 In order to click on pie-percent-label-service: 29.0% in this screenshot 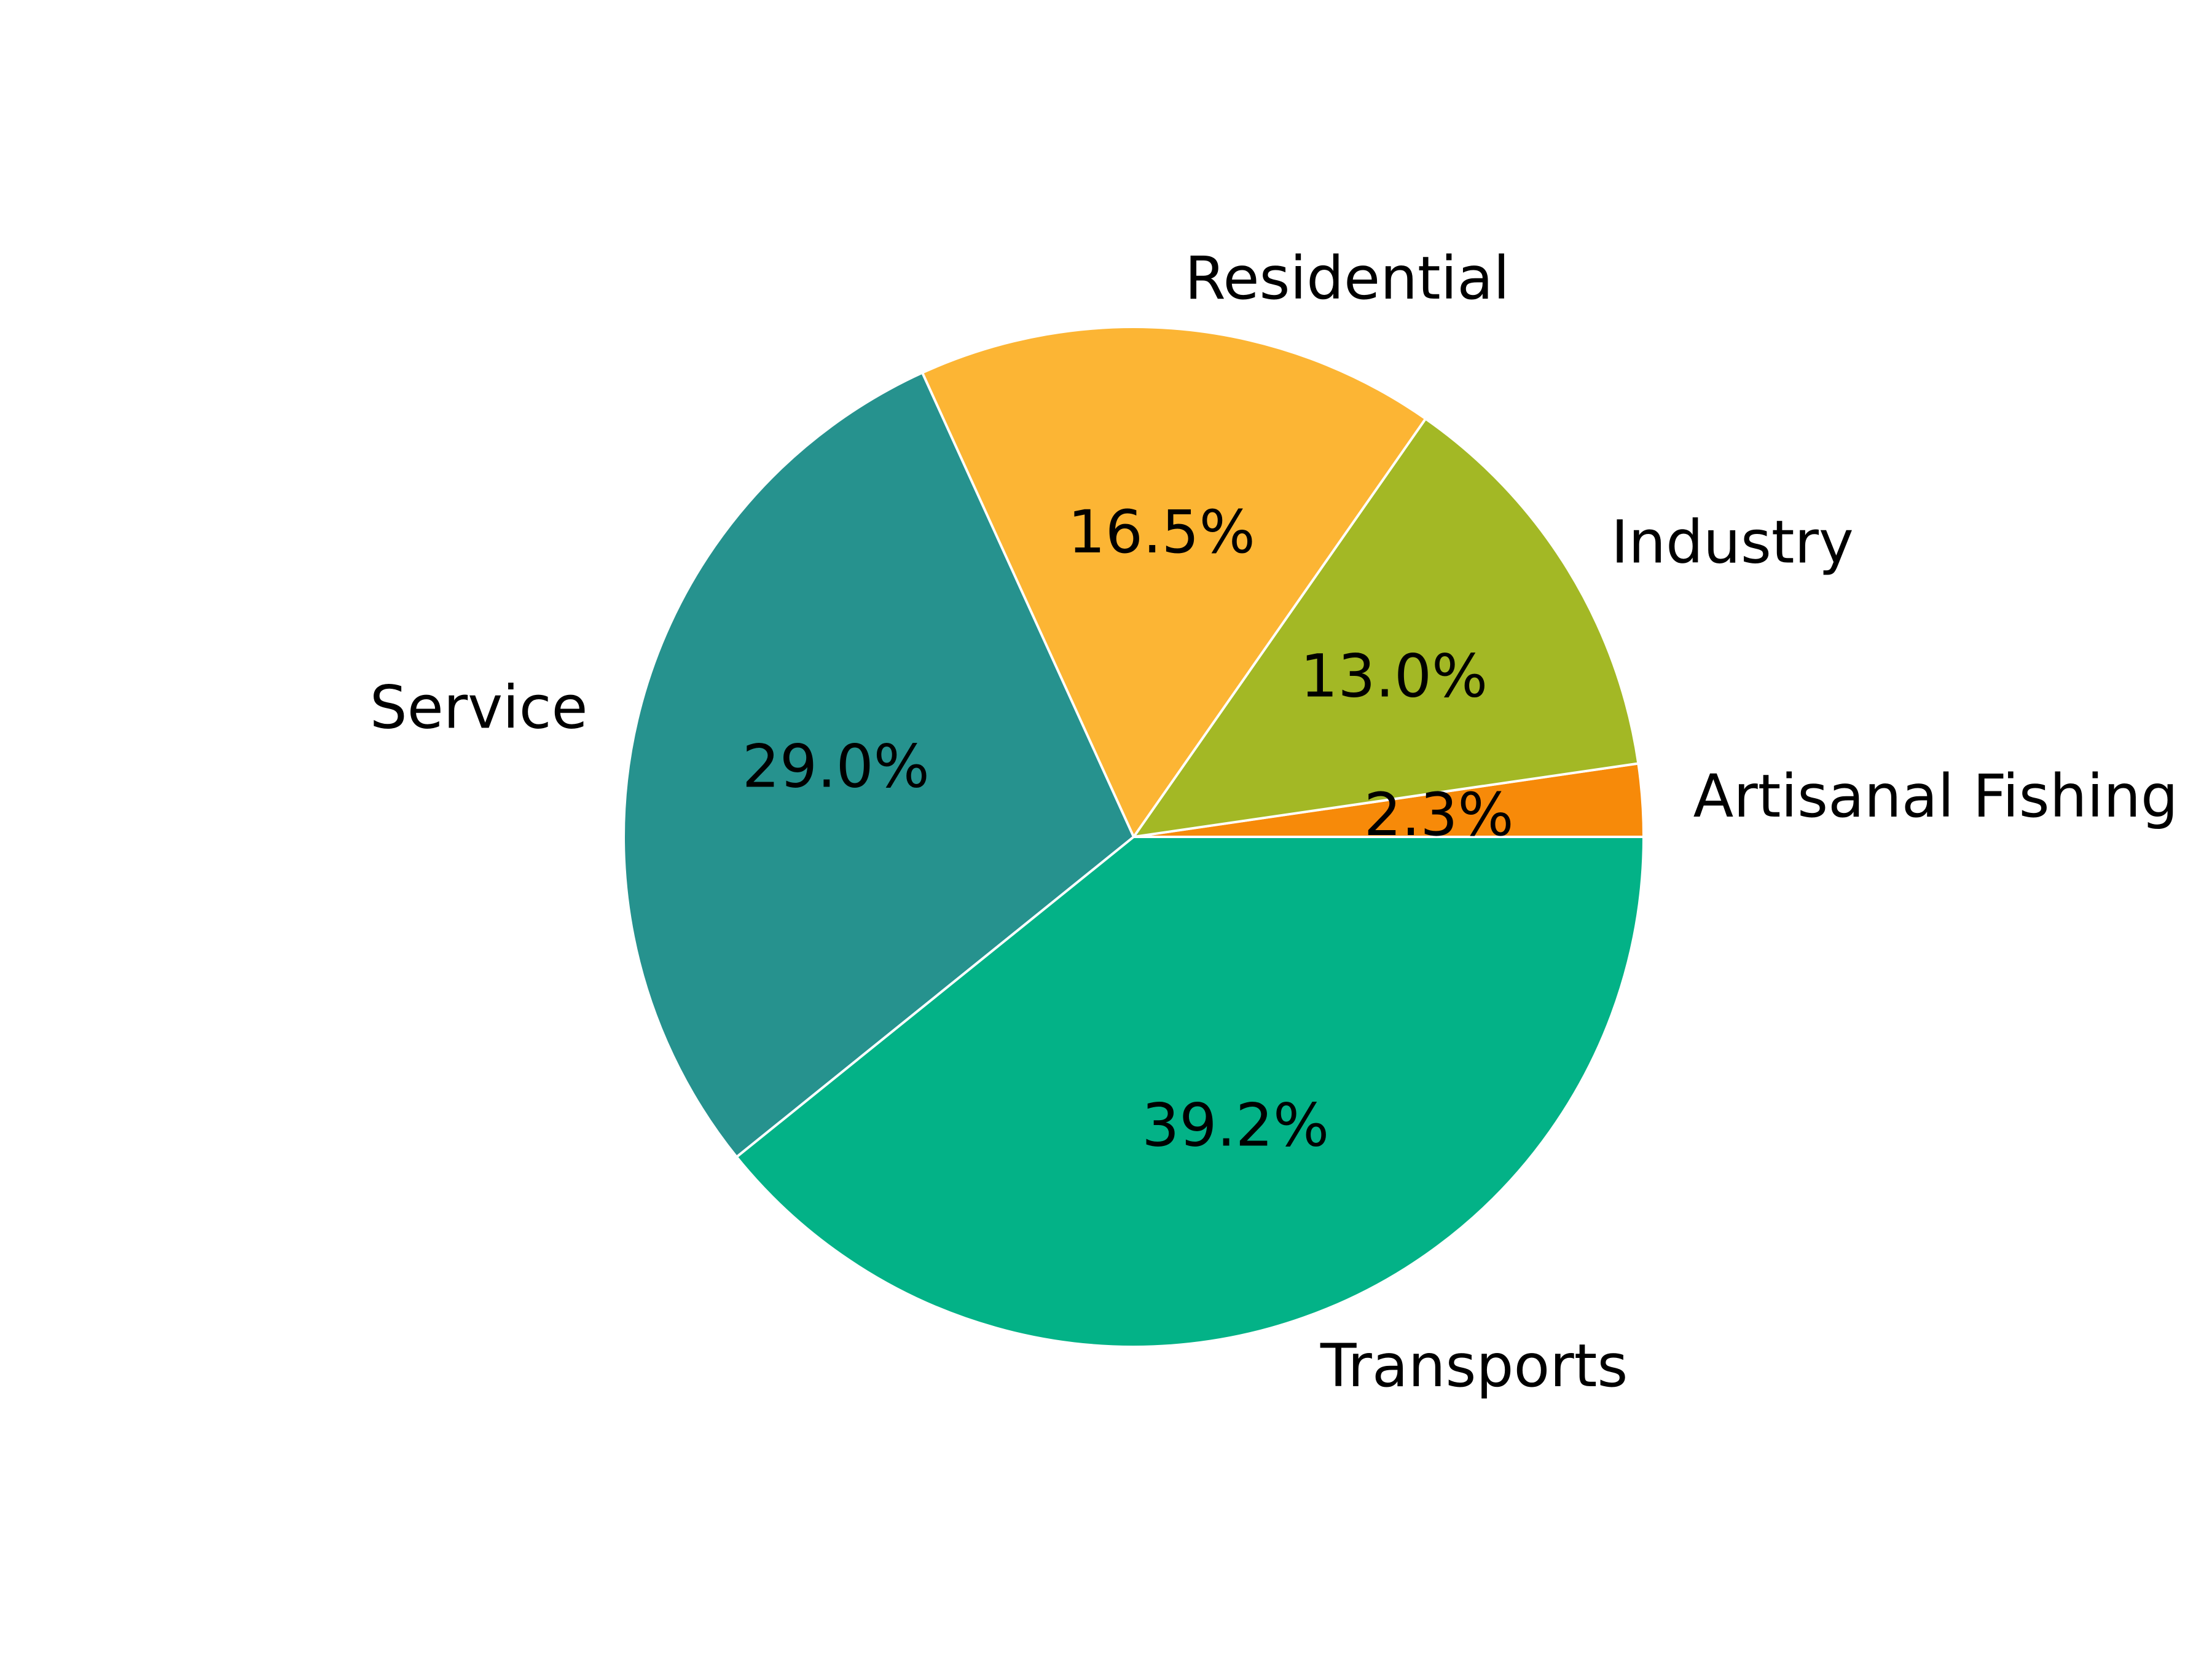, I will do `click(836, 766)`.